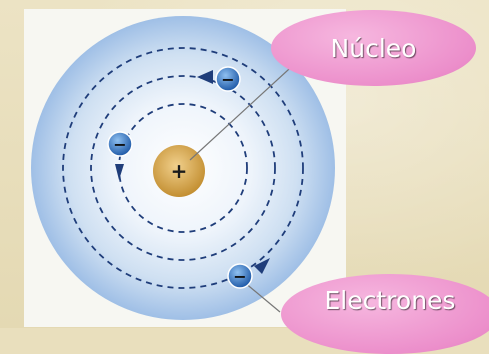 The width and height of the screenshot is (489, 354). What do you see at coordinates (239, 276) in the screenshot?
I see `electron-bottom-charge: −` at bounding box center [239, 276].